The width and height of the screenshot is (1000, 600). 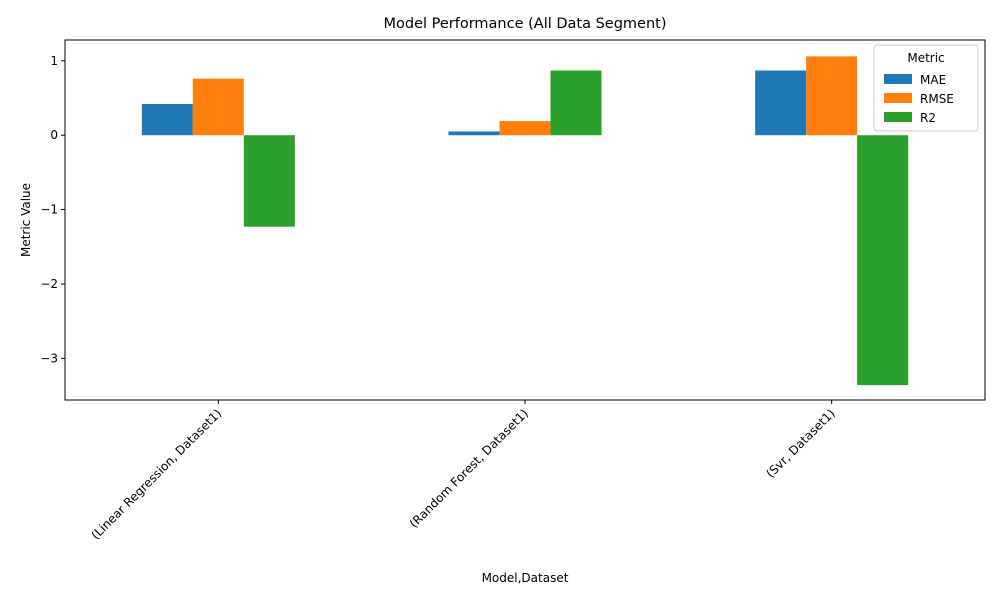 I want to click on chart-title: Model Performance (All Data Segment), so click(x=524, y=24).